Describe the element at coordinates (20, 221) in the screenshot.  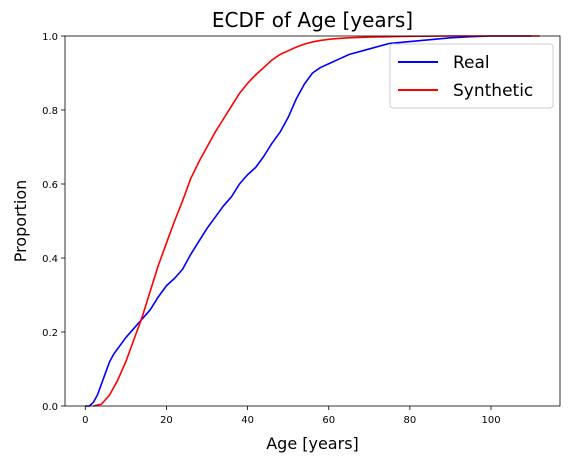
I see `y-axis-label: Proportion` at that location.